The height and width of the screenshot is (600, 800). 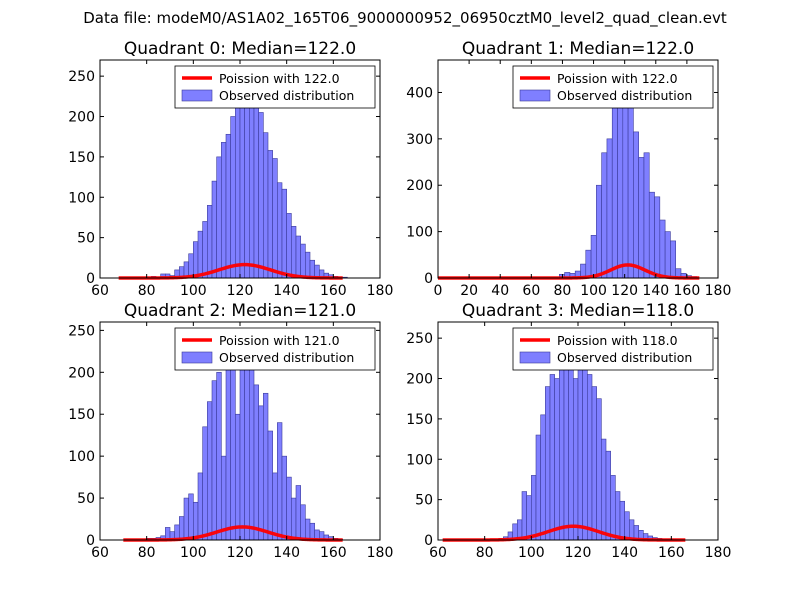 What do you see at coordinates (147, 291) in the screenshot?
I see `x-tick-label: 80` at bounding box center [147, 291].